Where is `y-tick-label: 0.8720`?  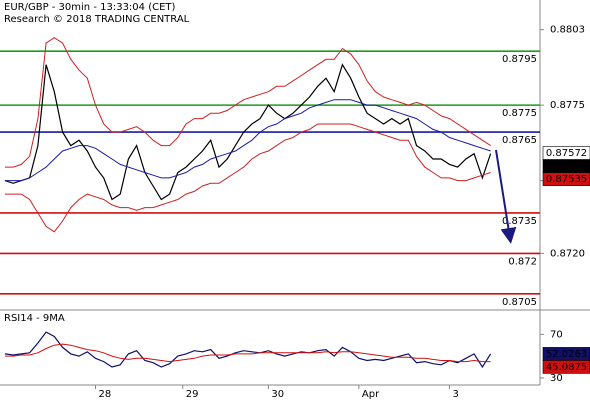 y-tick-label: 0.8720 is located at coordinates (567, 253).